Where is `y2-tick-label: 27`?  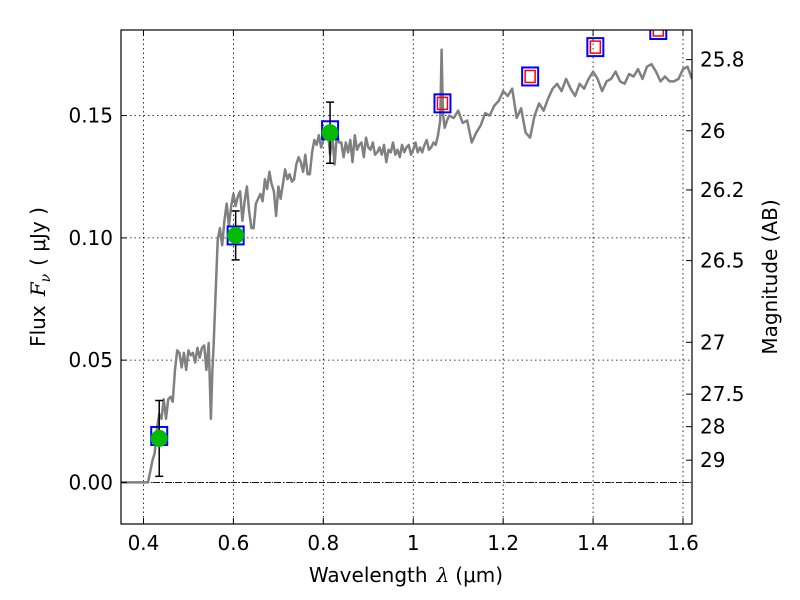 y2-tick-label: 27 is located at coordinates (712, 342).